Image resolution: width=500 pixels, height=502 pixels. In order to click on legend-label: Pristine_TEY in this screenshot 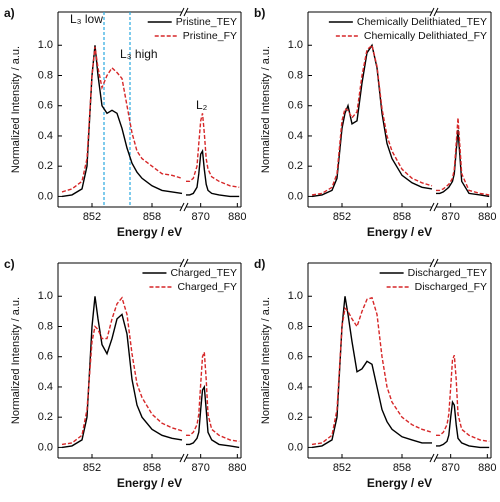, I will do `click(206, 22)`.